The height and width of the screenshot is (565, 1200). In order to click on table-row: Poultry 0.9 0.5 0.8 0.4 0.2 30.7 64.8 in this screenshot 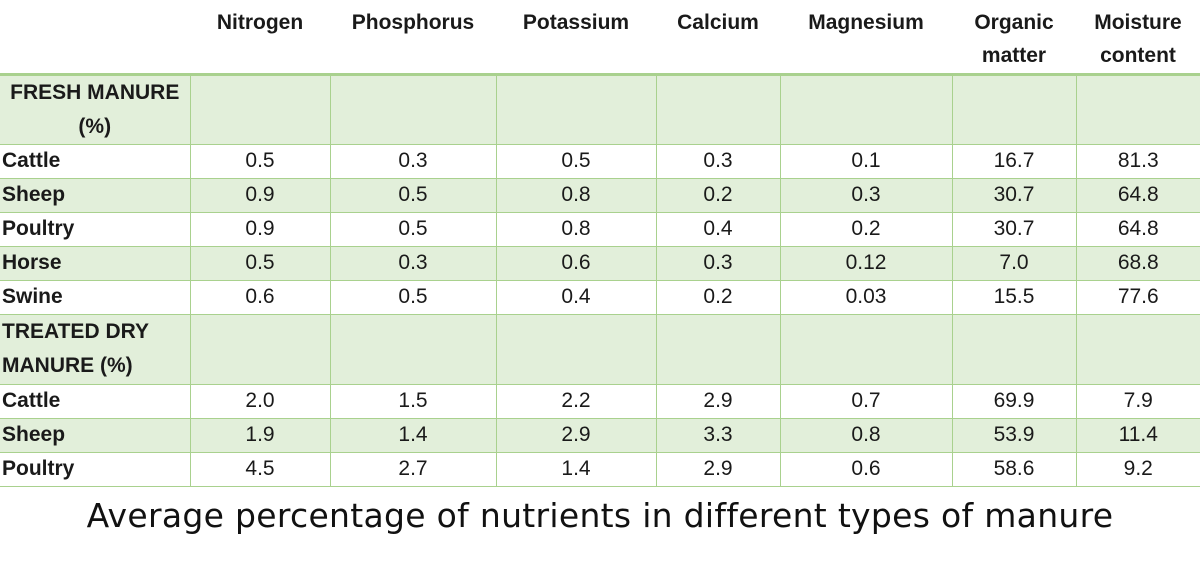, I will do `click(600, 229)`.